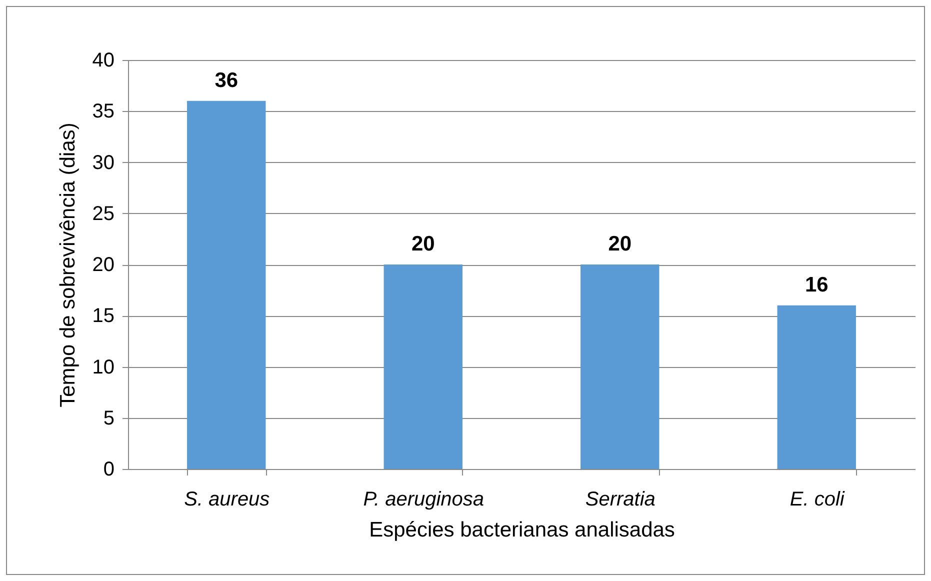 Image resolution: width=931 pixels, height=581 pixels. Describe the element at coordinates (108, 469) in the screenshot. I see `y-tick-label: 0` at that location.